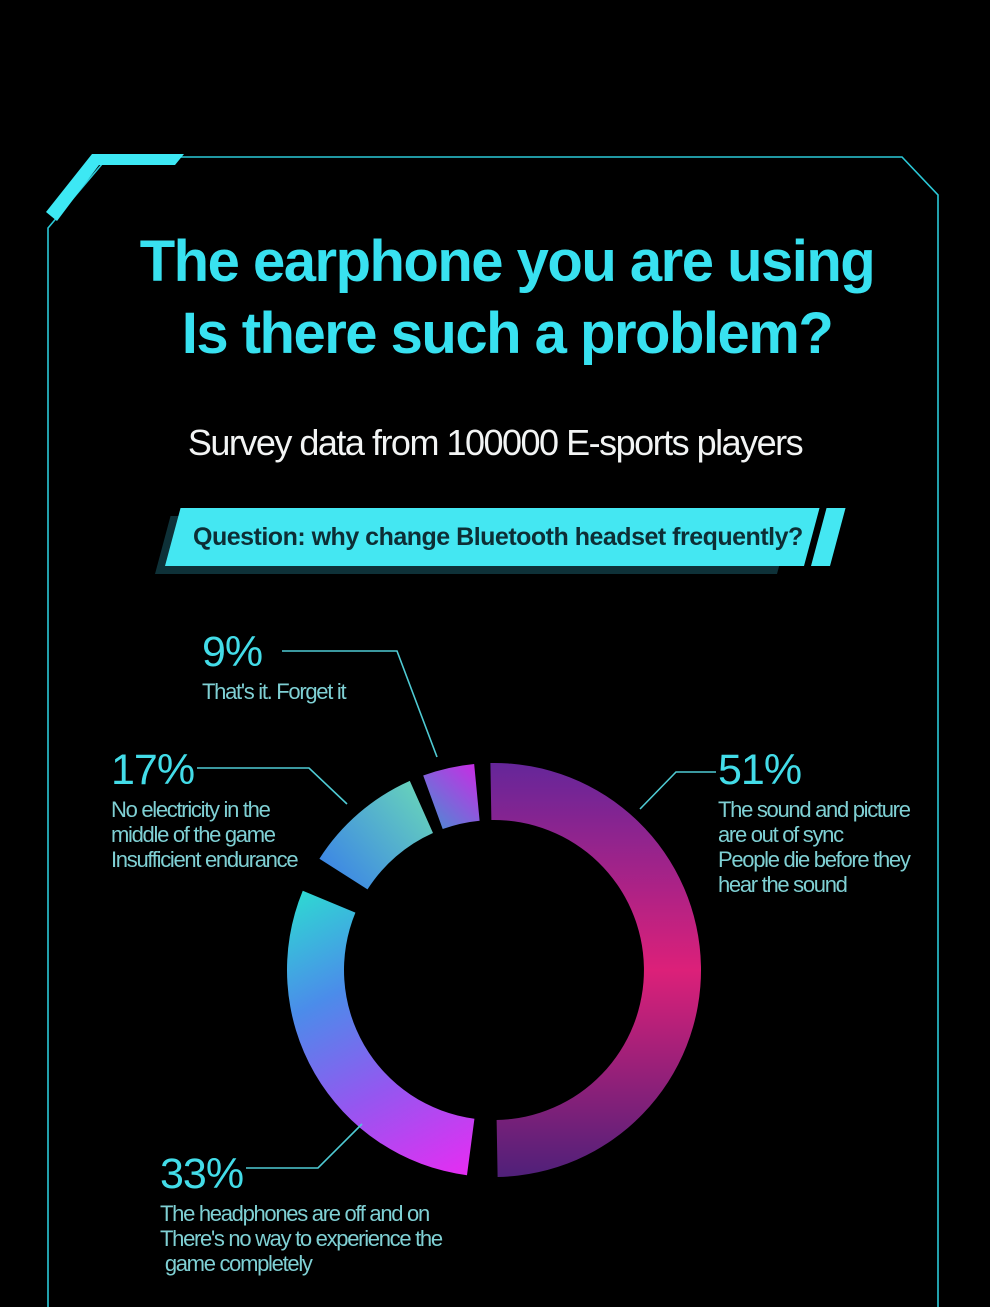  Describe the element at coordinates (451, 796) in the screenshot. I see `donut-segment-9pct` at that location.